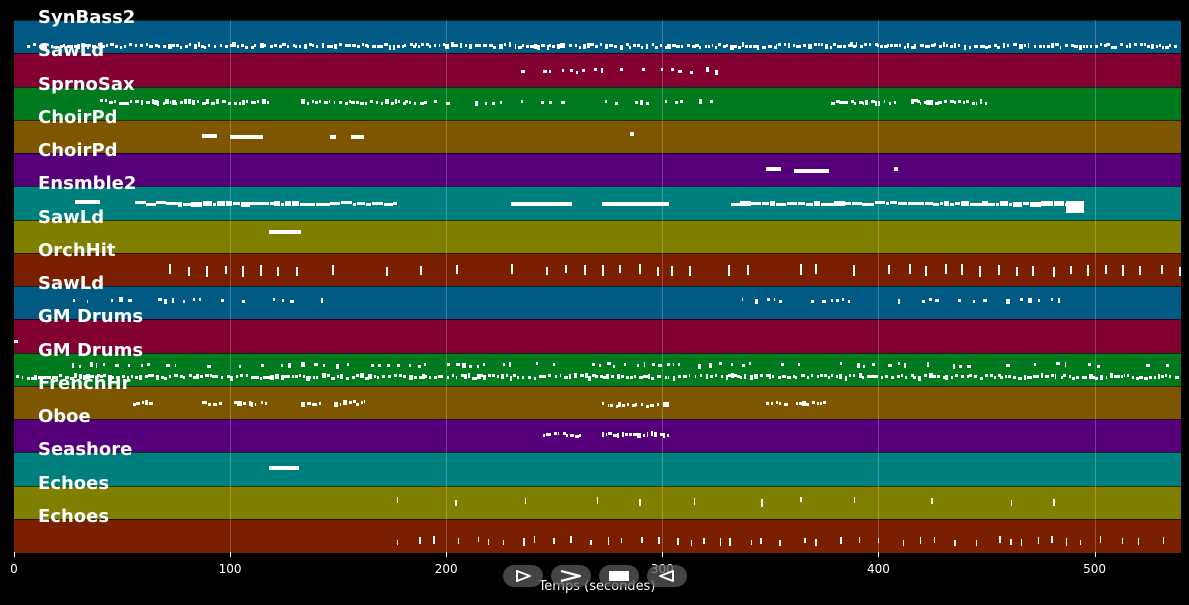 This screenshot has height=605, width=1189. I want to click on track-label: SynBass2, so click(87, 17).